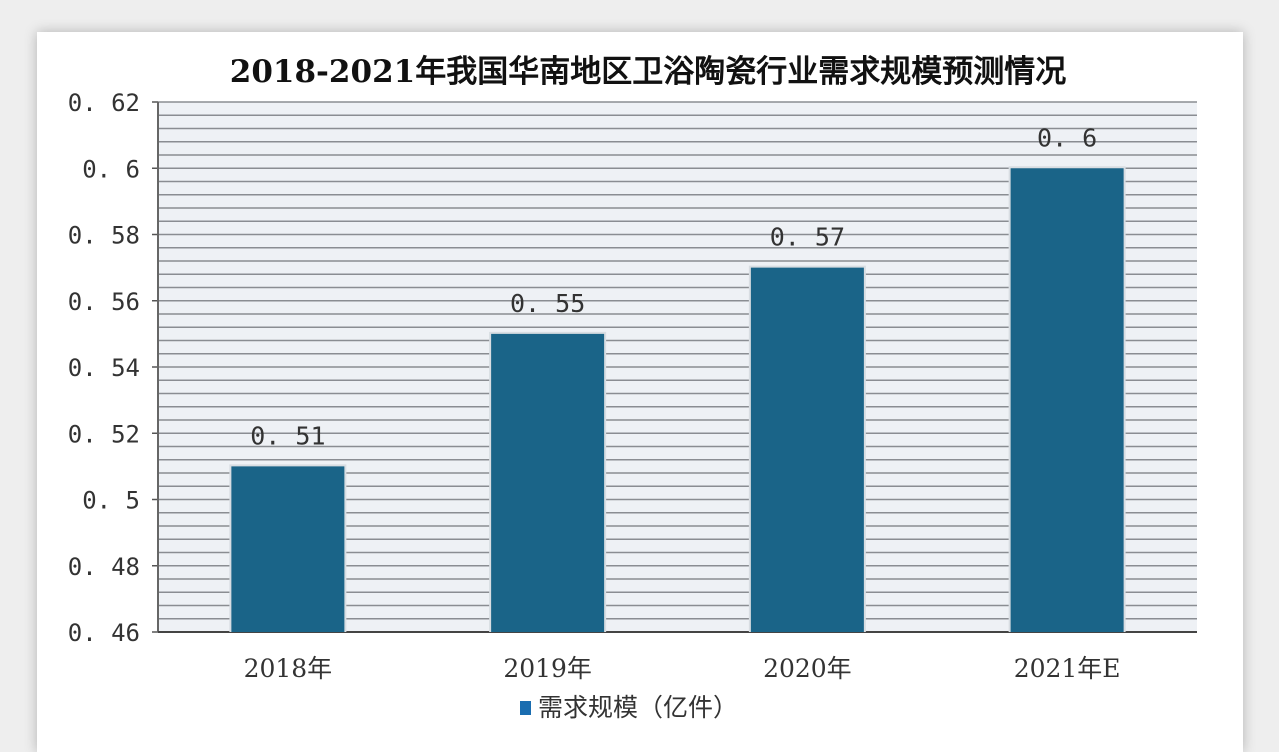 Image resolution: width=1279 pixels, height=752 pixels. I want to click on y-tick-label: 0. 48, so click(104, 567).